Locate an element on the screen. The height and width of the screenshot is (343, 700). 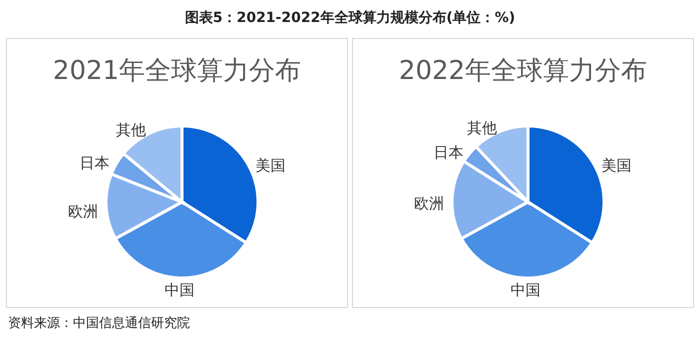
chart-title: 2022年全球算力分布 is located at coordinates (523, 71).